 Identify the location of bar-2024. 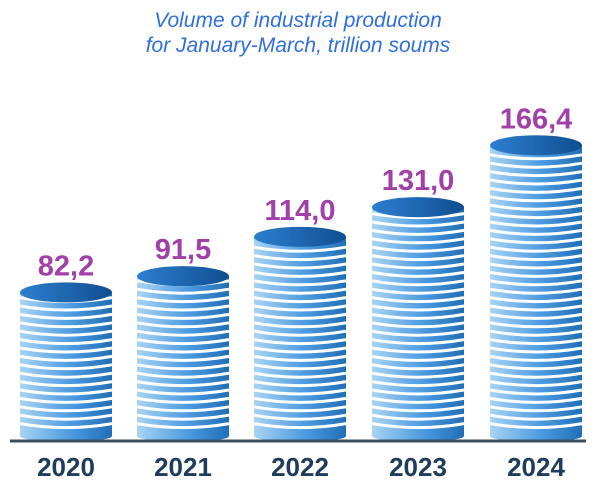
(536, 288).